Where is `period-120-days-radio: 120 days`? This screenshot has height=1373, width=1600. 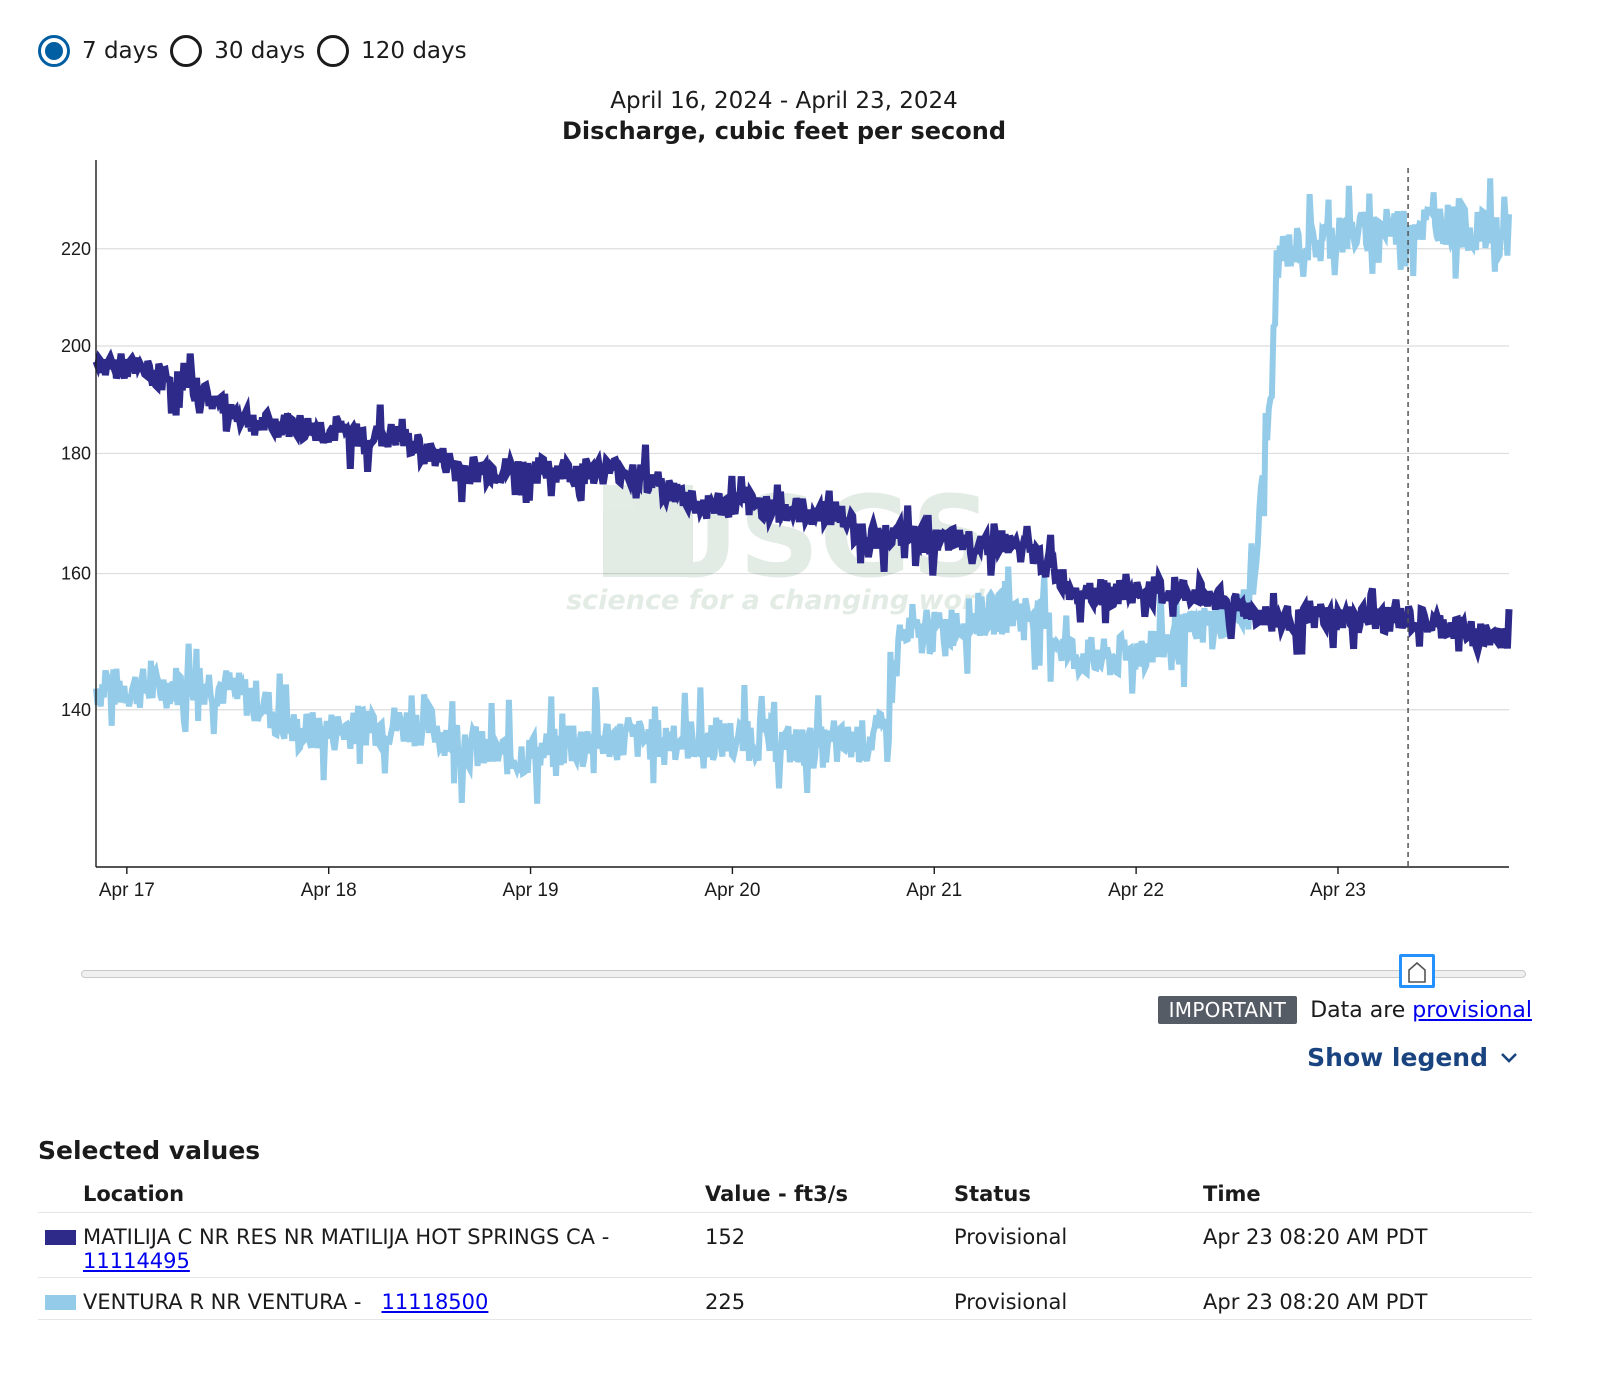
period-120-days-radio: 120 days is located at coordinates (392, 51).